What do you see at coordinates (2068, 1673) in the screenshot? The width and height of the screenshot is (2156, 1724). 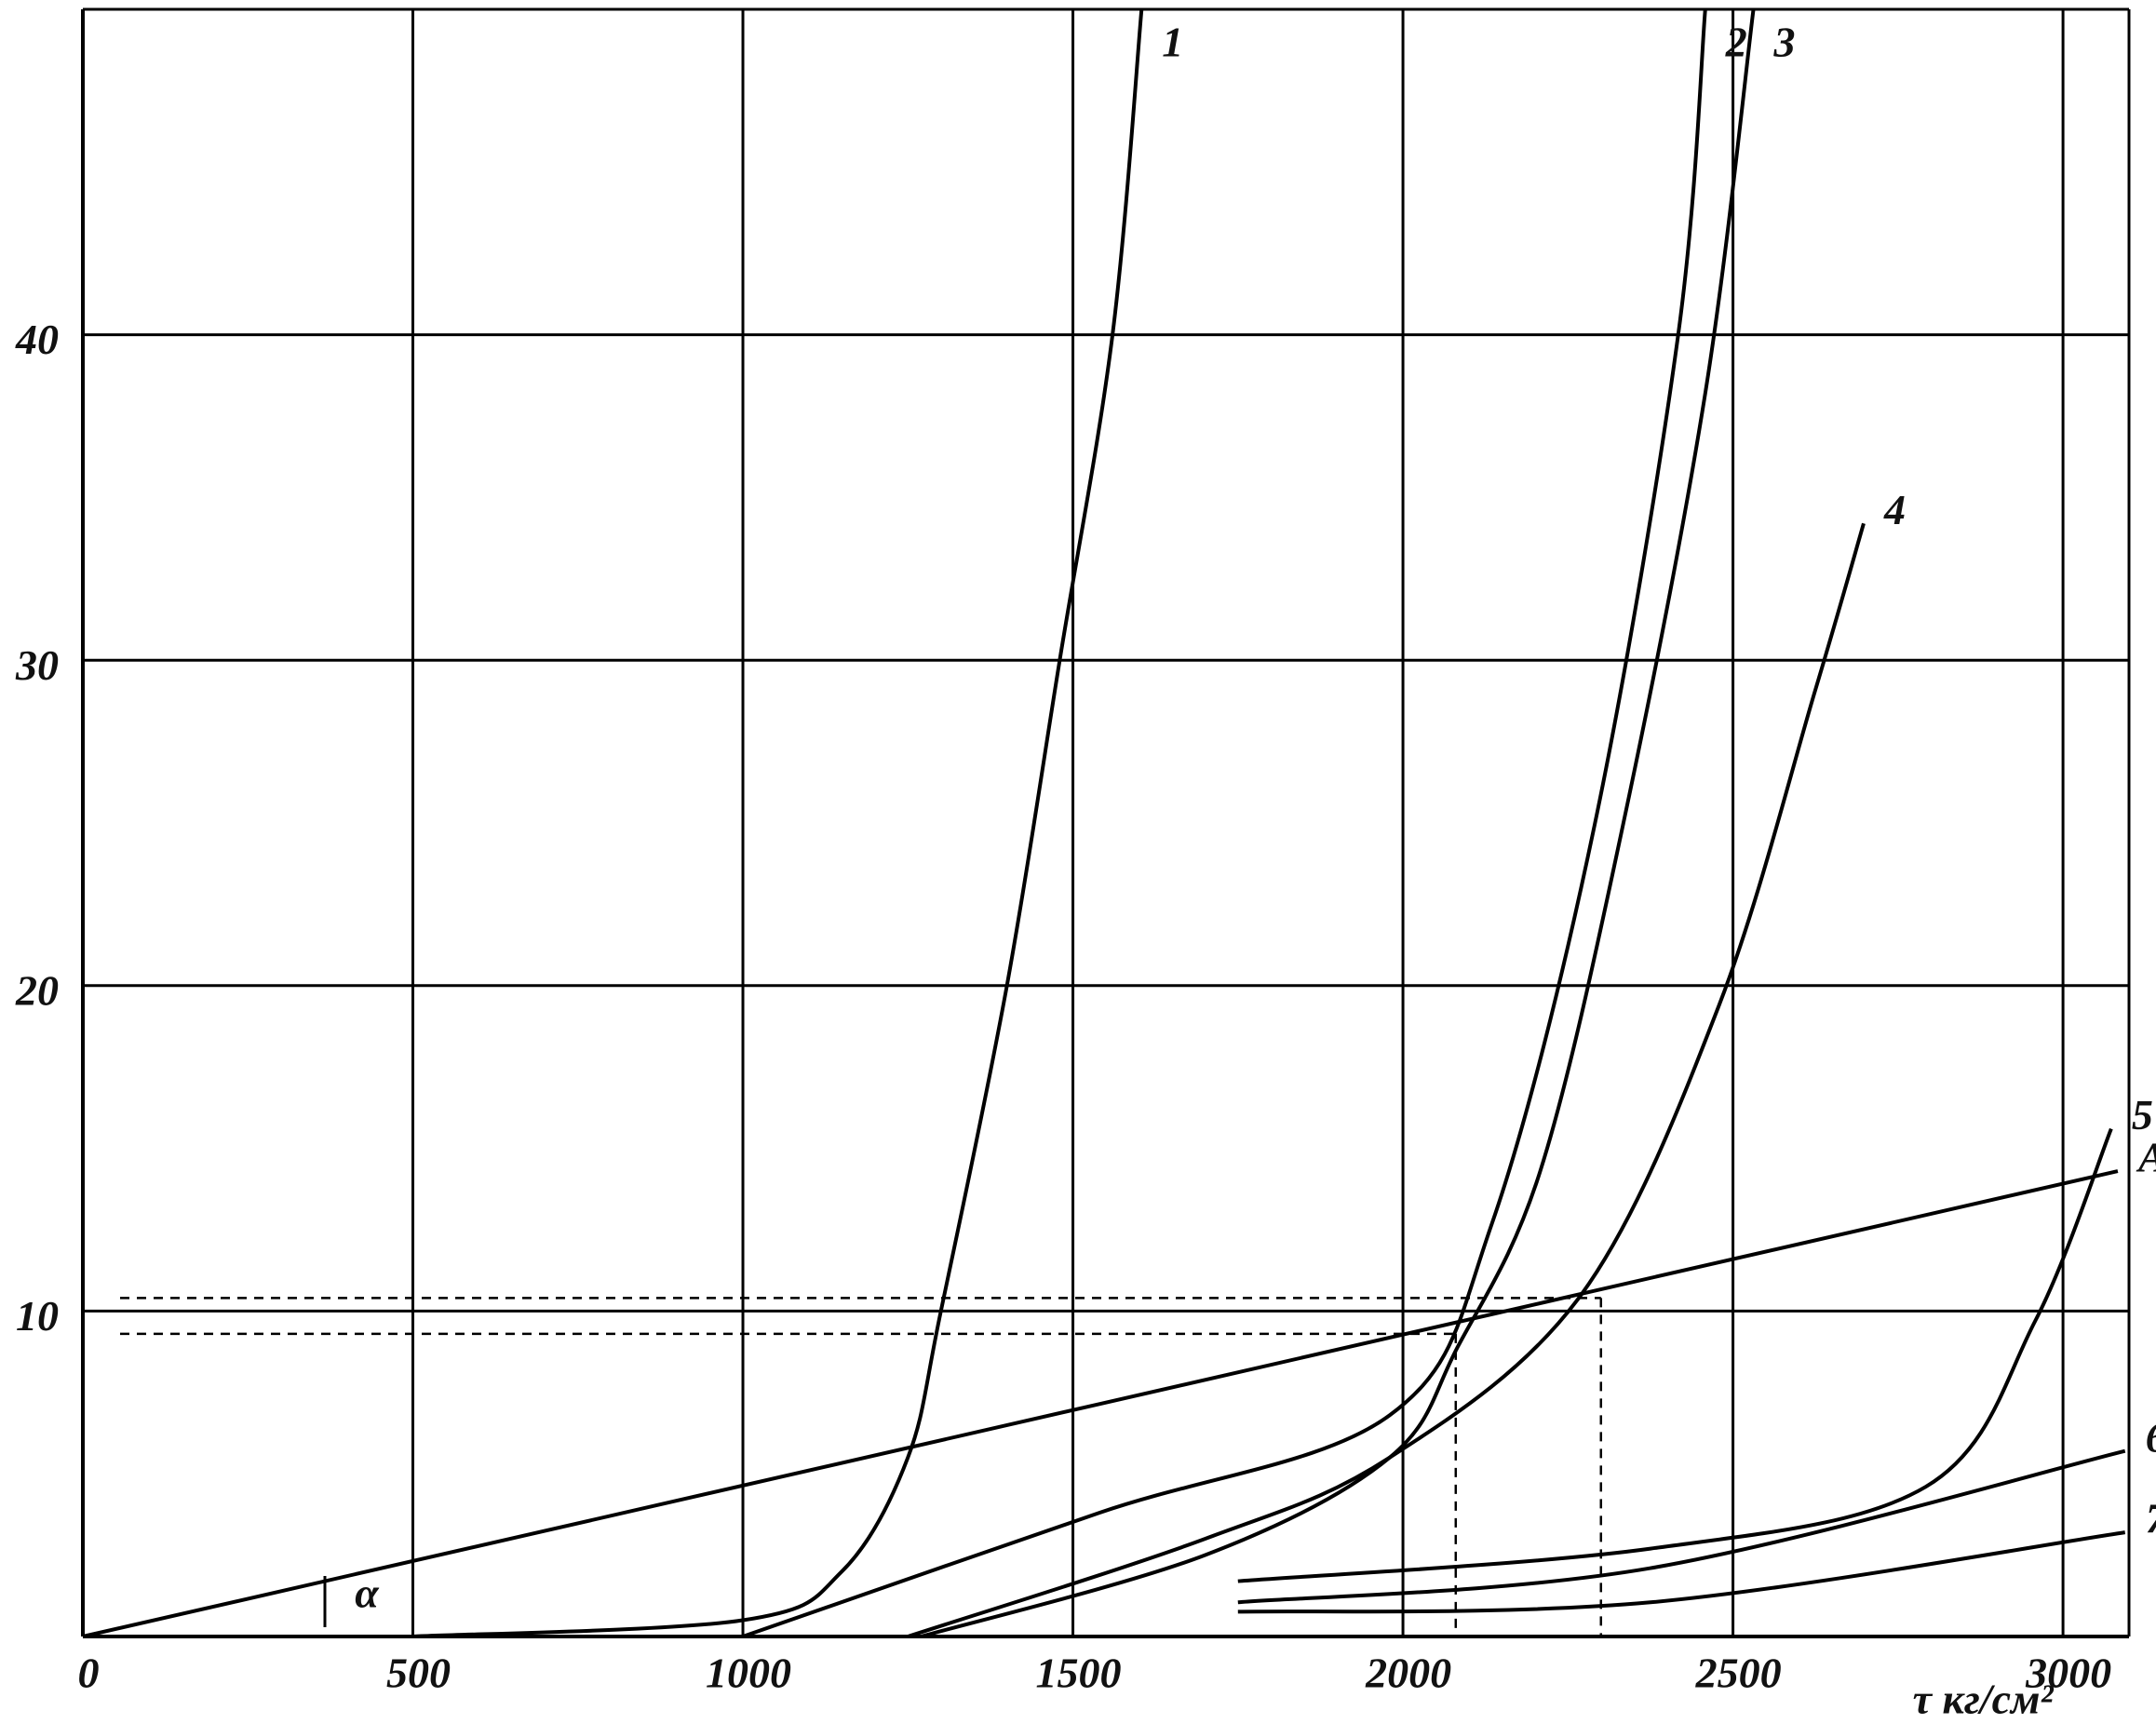 I see `x-tick-label: 3000` at bounding box center [2068, 1673].